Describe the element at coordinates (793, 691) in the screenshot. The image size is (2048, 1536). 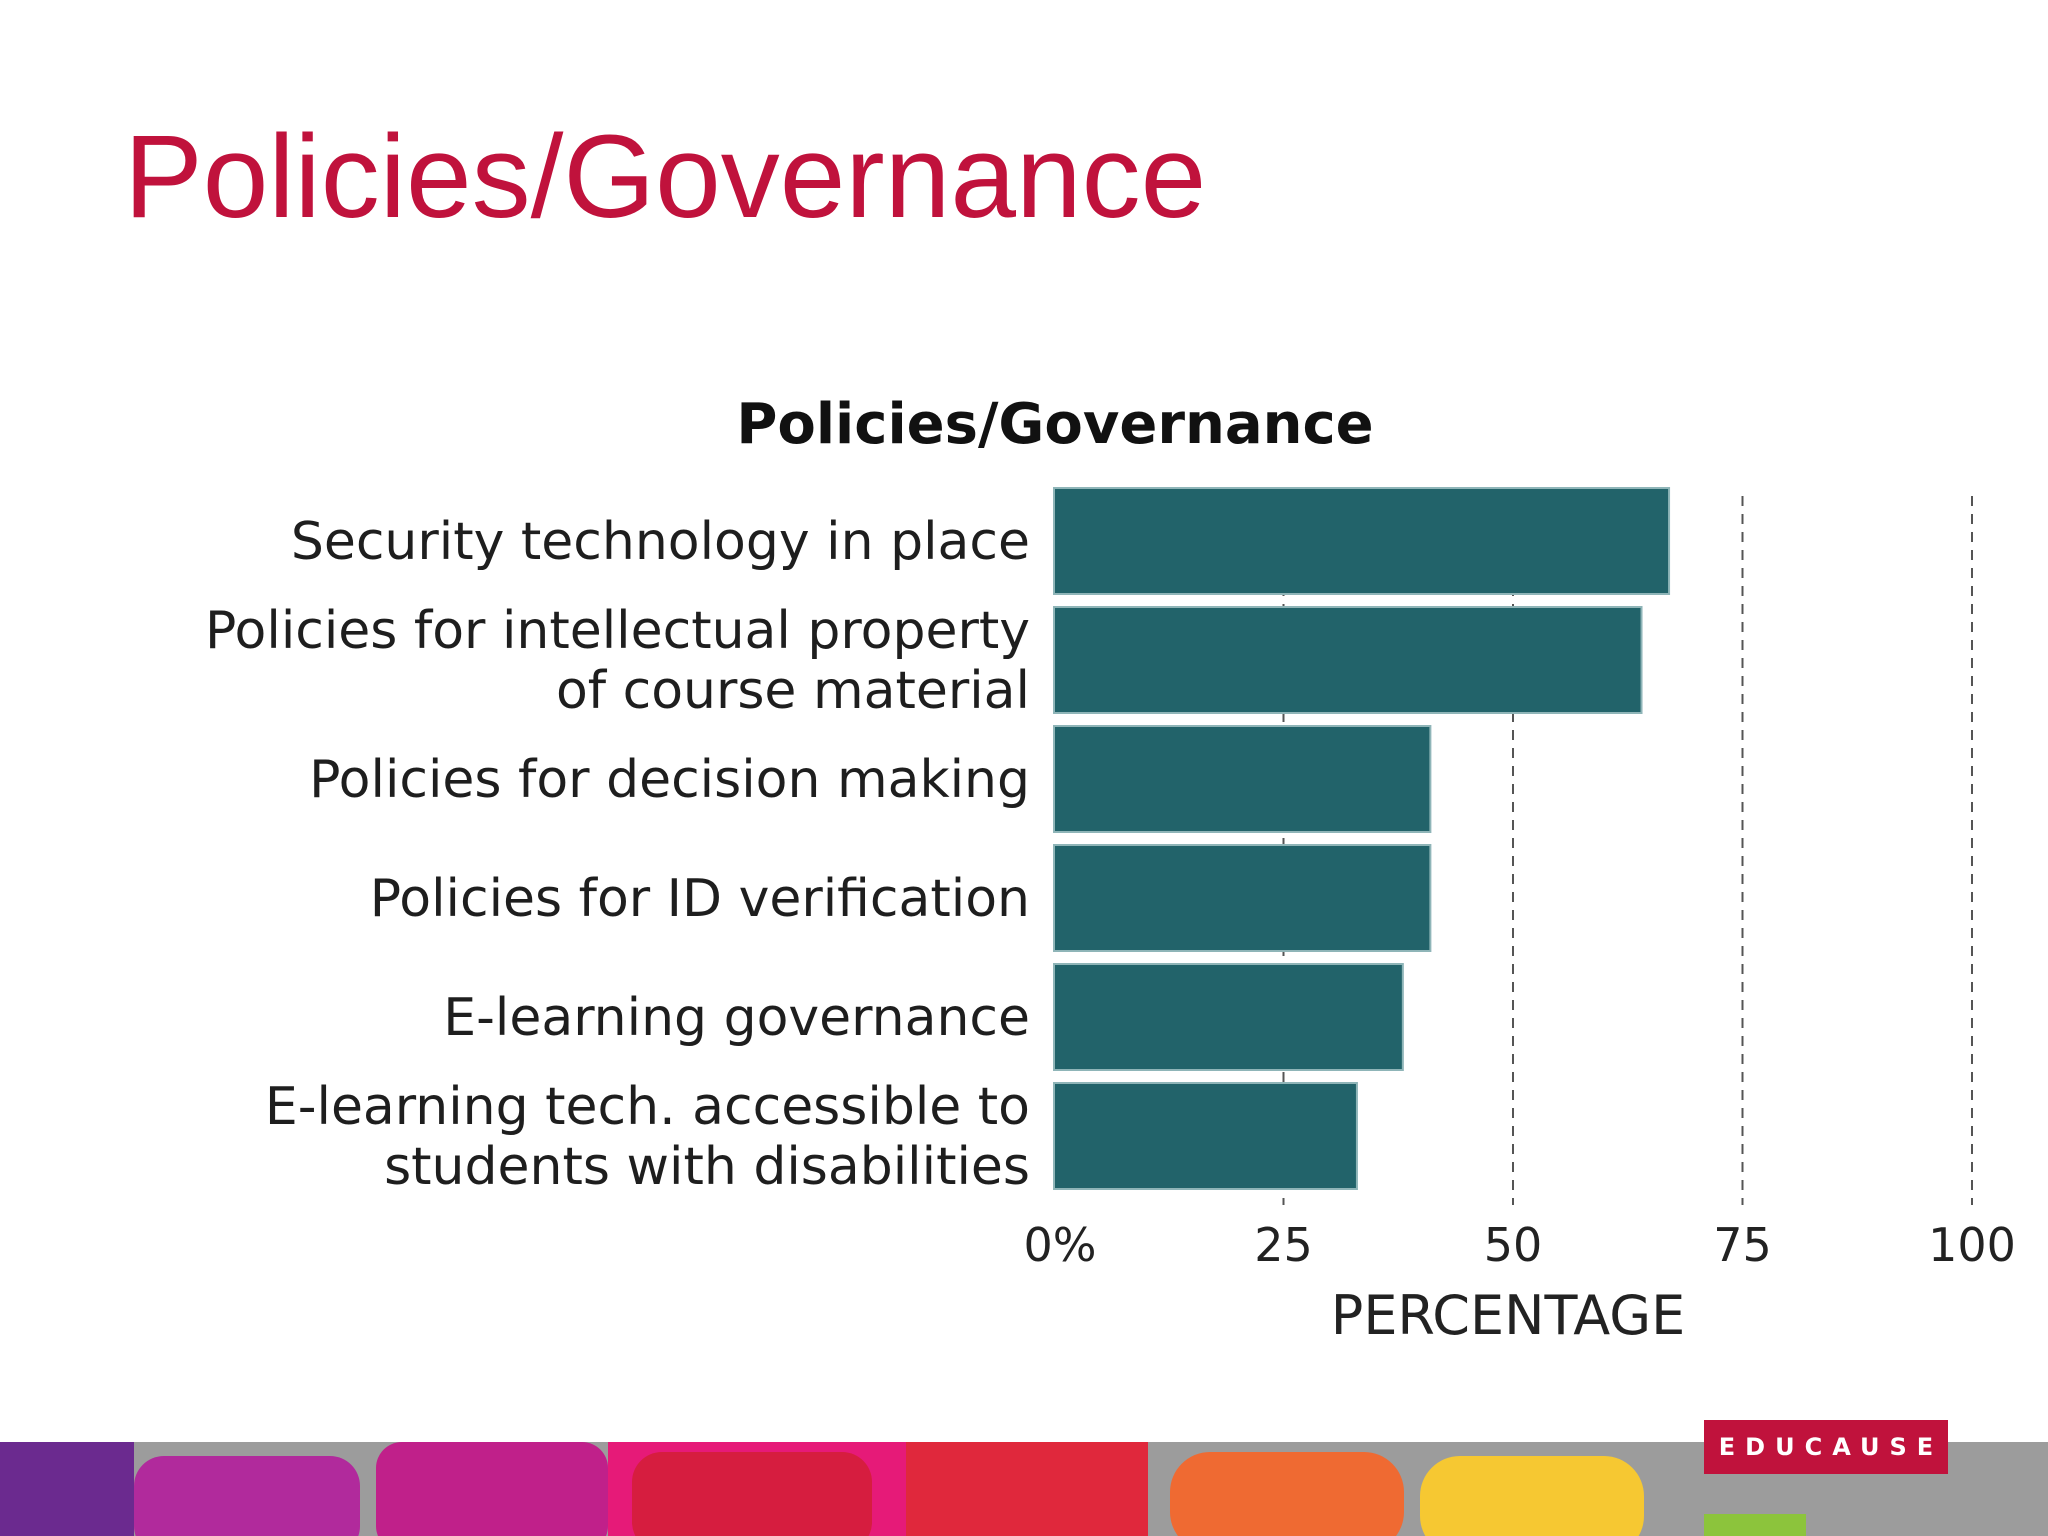
I see `category-label: of course material` at that location.